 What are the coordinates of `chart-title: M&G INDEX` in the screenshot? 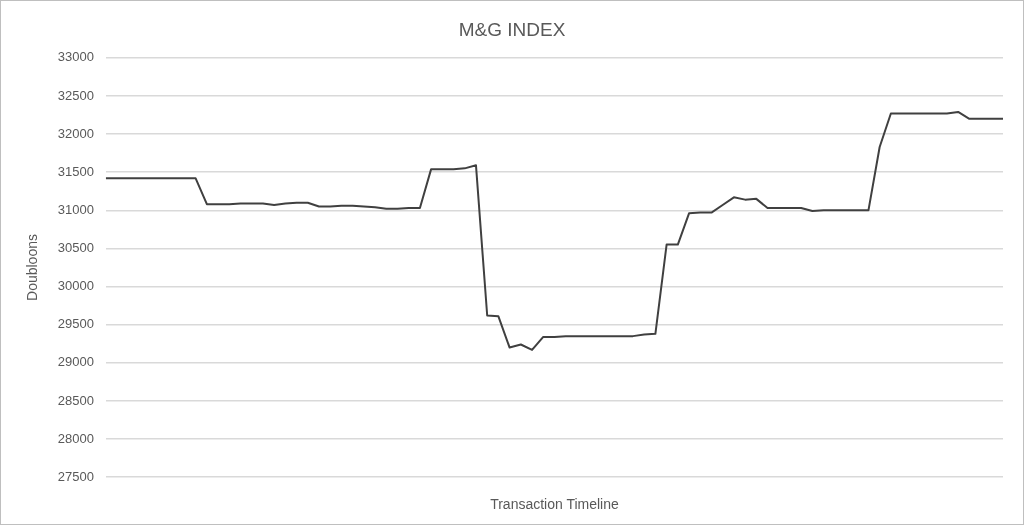 It's located at (512, 29).